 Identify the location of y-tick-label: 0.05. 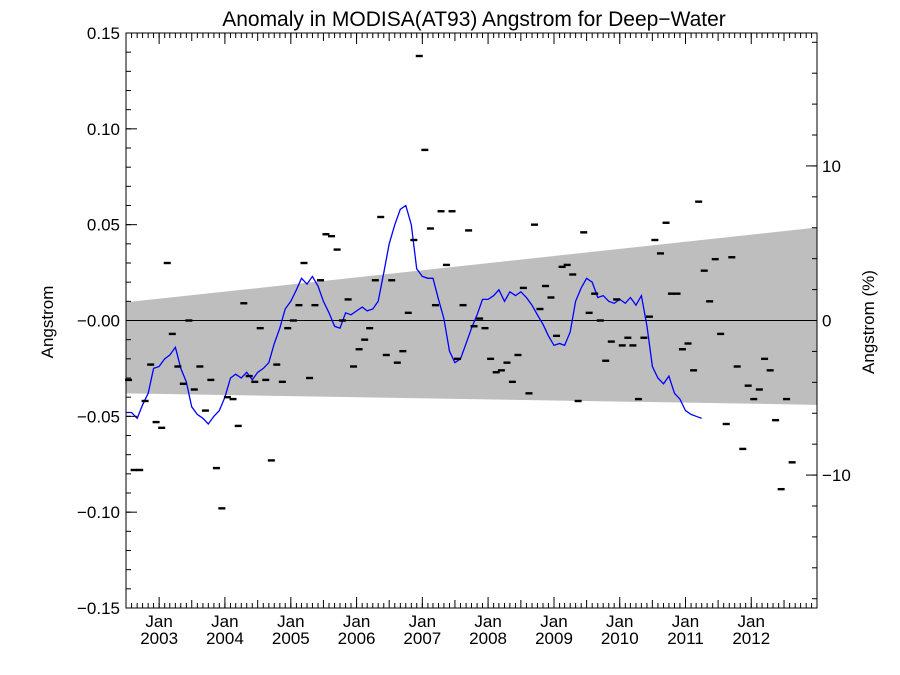
(103, 225).